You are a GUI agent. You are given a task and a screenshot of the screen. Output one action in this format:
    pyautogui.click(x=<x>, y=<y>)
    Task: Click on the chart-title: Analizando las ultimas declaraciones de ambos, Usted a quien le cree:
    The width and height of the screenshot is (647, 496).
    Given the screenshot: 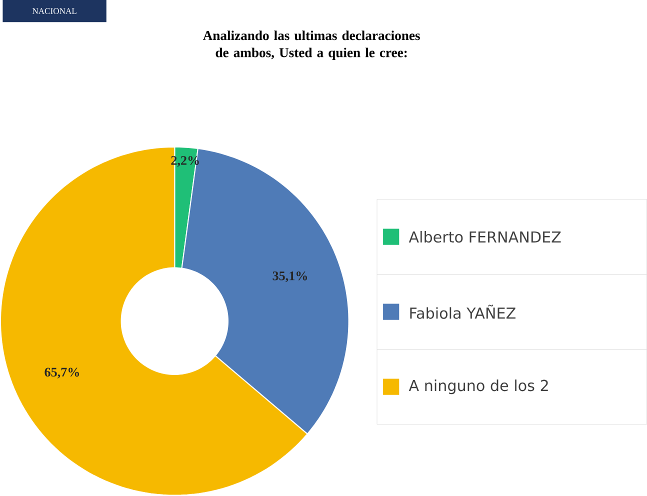 What is the action you would take?
    pyautogui.click(x=311, y=45)
    